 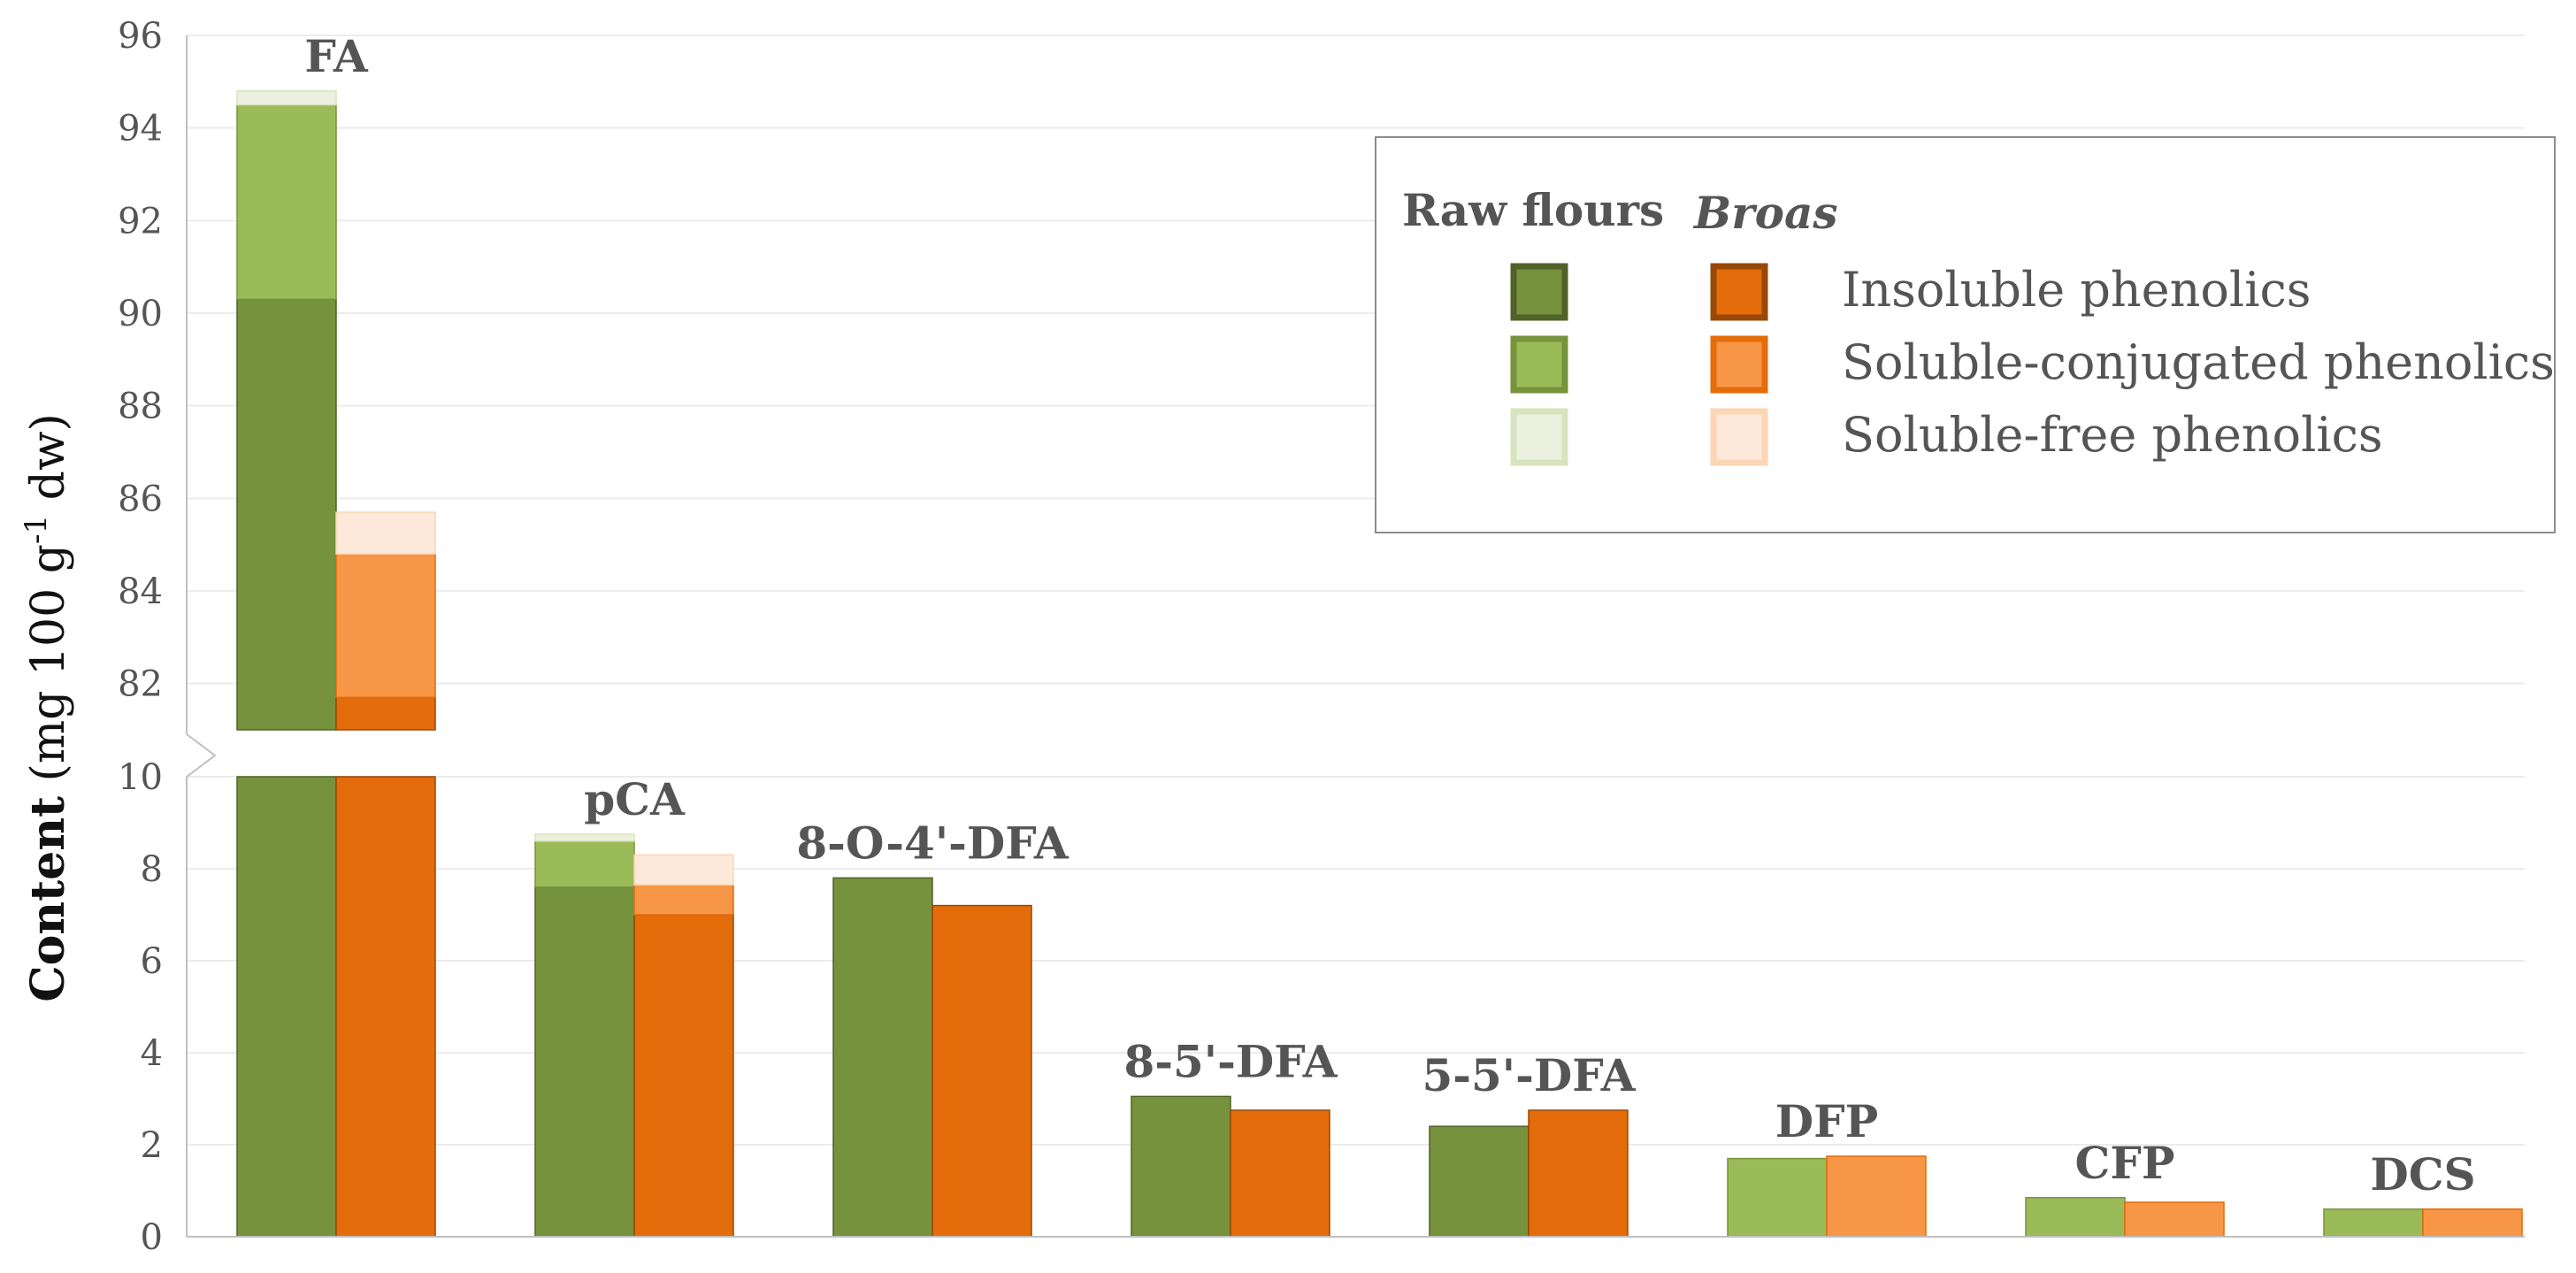 What do you see at coordinates (2076, 290) in the screenshot?
I see `legend-item-insoluble: Insoluble phenolics` at bounding box center [2076, 290].